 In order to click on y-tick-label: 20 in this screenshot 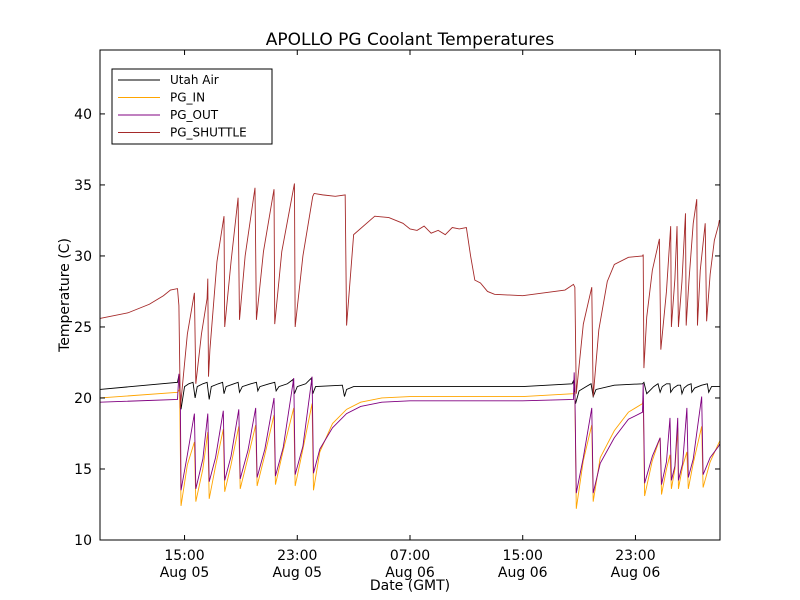, I will do `click(83, 399)`.